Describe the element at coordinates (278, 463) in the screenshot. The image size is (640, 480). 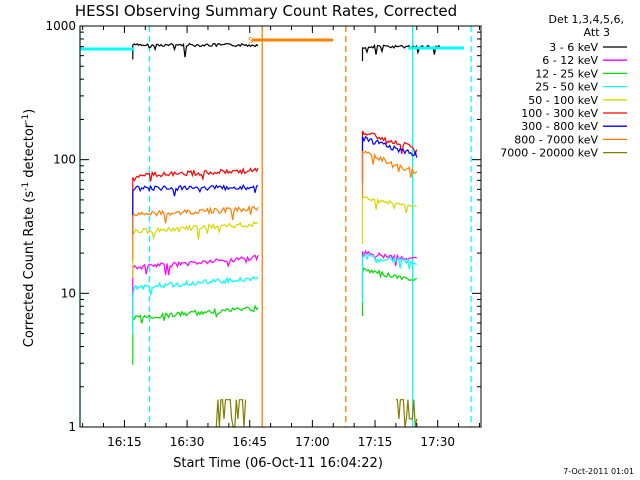
I see `x-axis-label: Start Time (06-Oct-11 16:04:22)` at that location.